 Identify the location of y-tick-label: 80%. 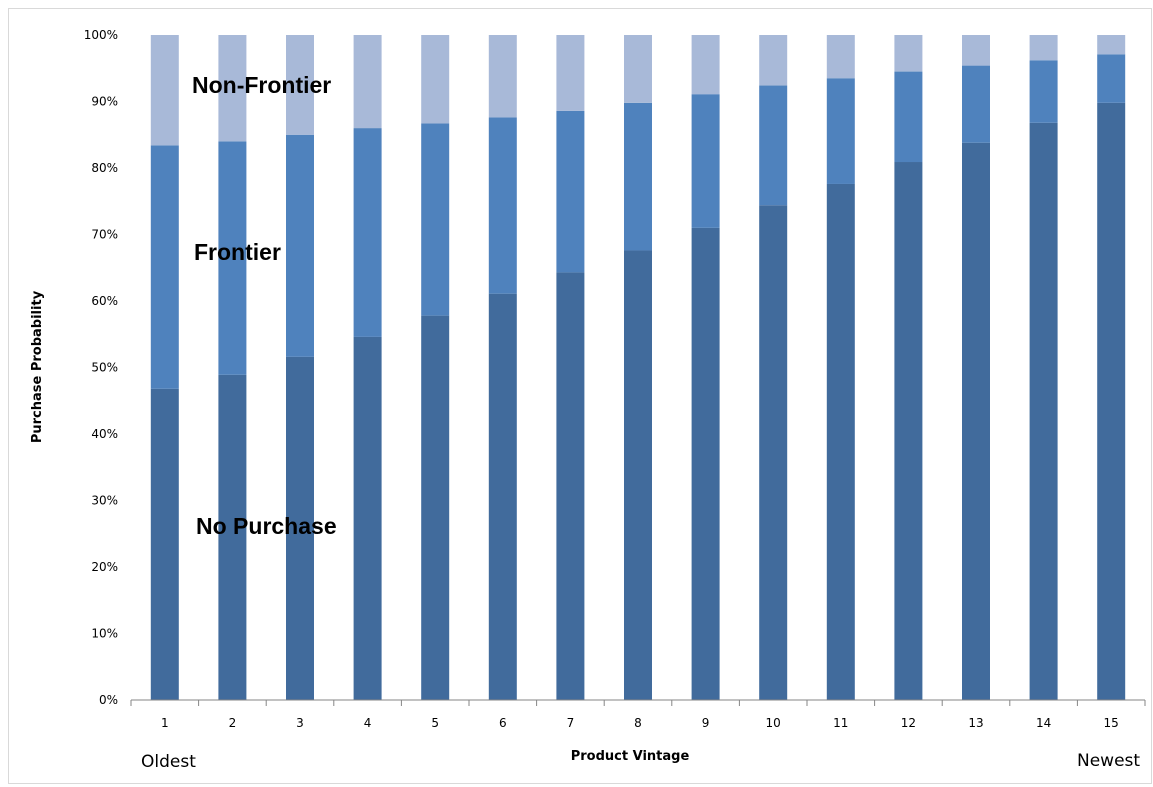
(104, 168).